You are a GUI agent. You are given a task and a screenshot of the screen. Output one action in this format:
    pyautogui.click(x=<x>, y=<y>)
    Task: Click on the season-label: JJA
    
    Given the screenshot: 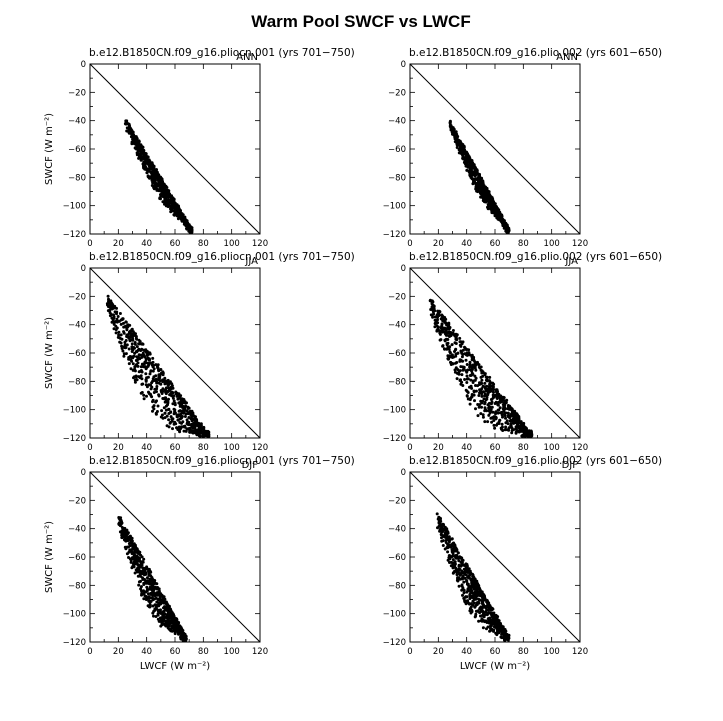 What is the action you would take?
    pyautogui.click(x=571, y=261)
    